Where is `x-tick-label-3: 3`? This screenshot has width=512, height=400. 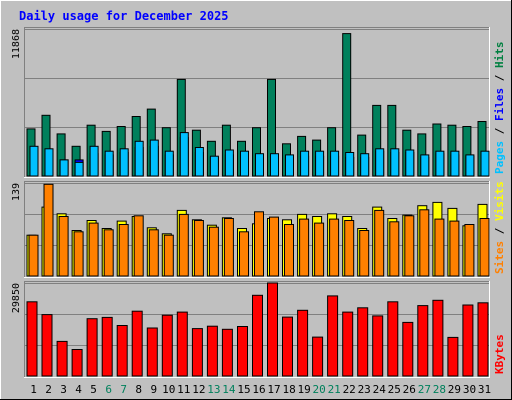 x-tick-label-3: 3 is located at coordinates (63, 389).